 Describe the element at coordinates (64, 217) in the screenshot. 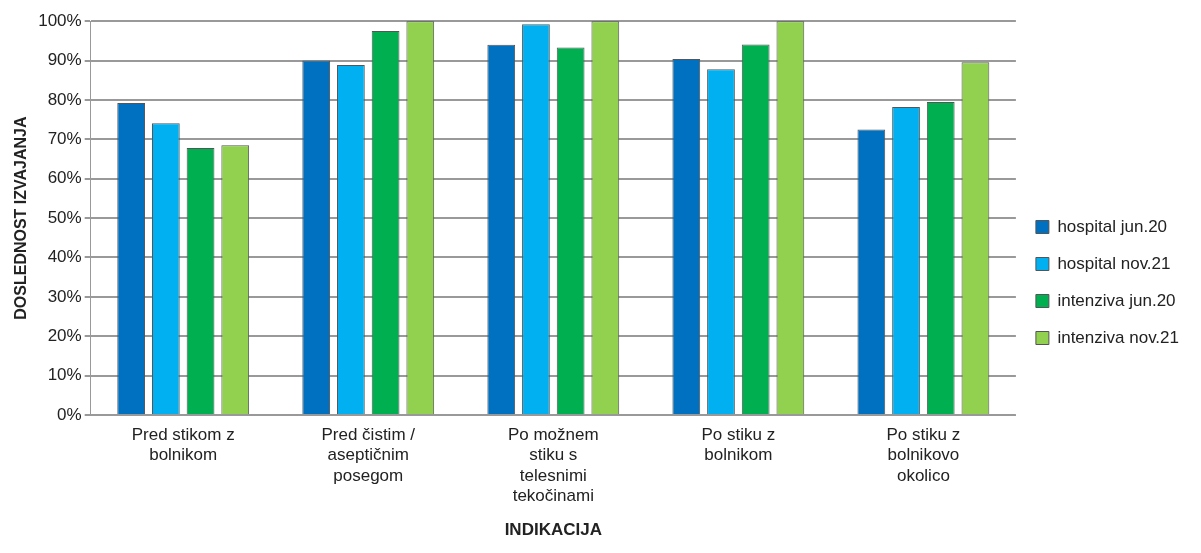

I see `y-tick-label: 50%` at that location.